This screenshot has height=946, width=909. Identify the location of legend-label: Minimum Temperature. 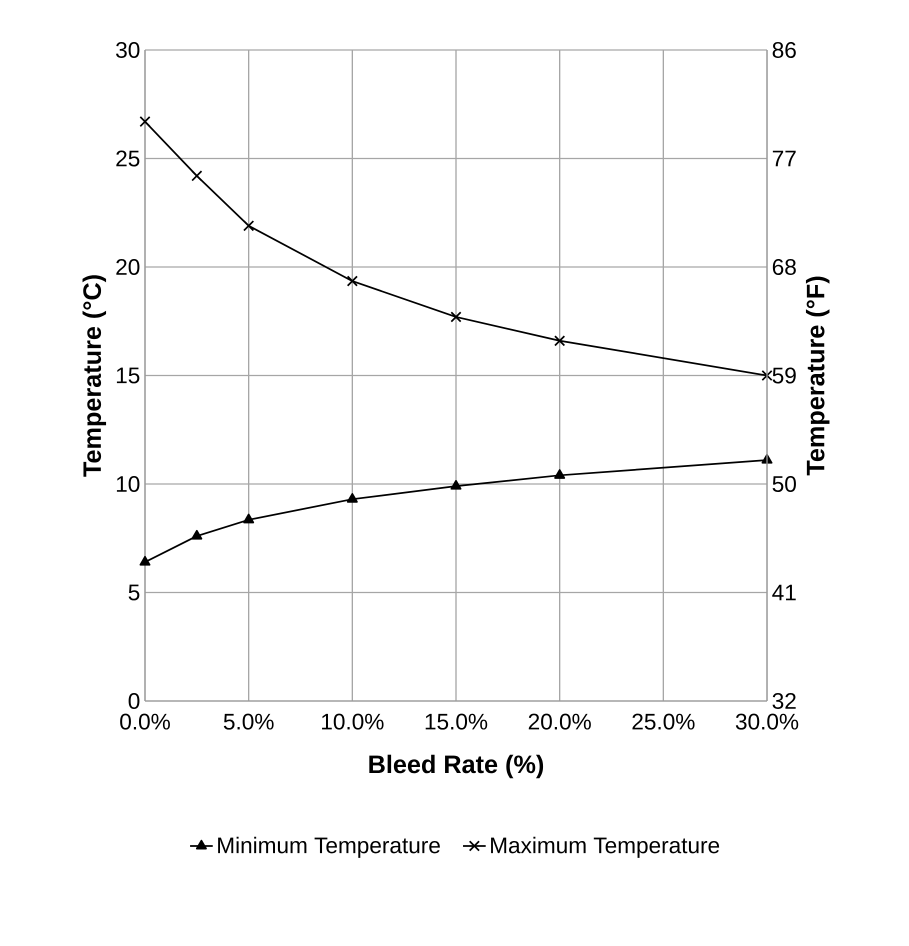
(329, 847).